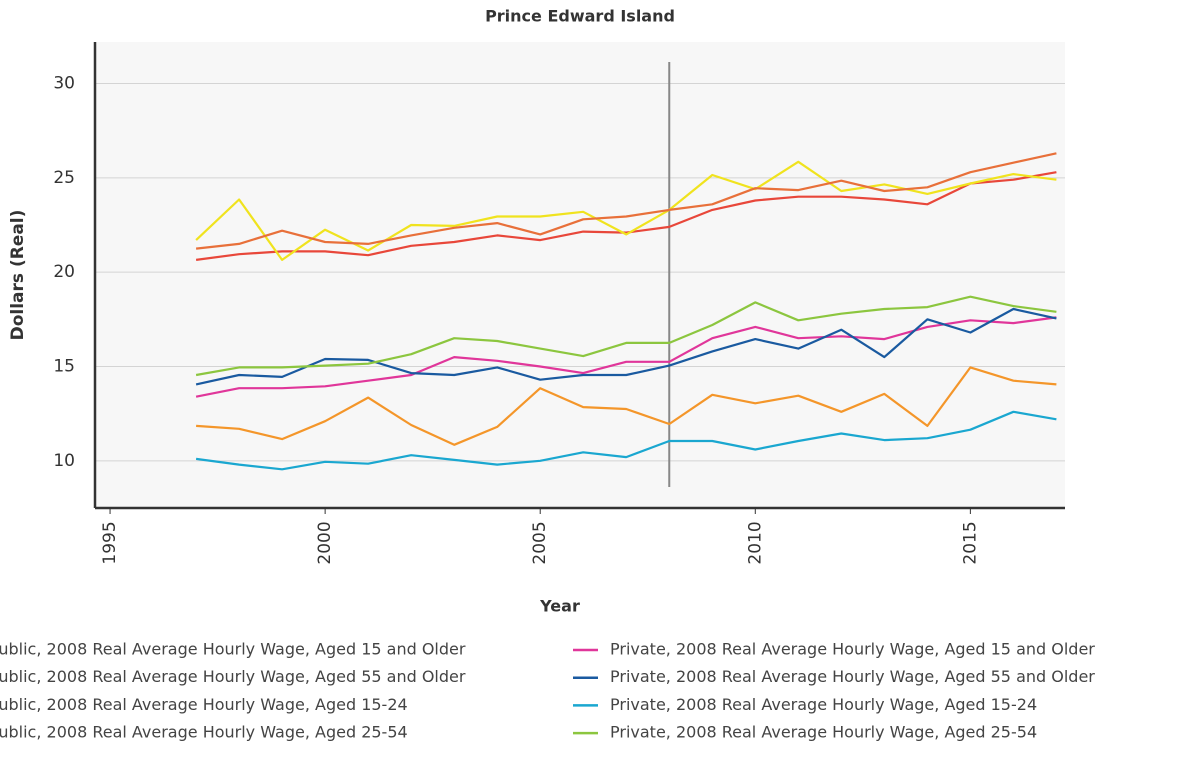 This screenshot has width=1181, height=761. Describe the element at coordinates (540, 542) in the screenshot. I see `x-tick-label: 2005` at that location.